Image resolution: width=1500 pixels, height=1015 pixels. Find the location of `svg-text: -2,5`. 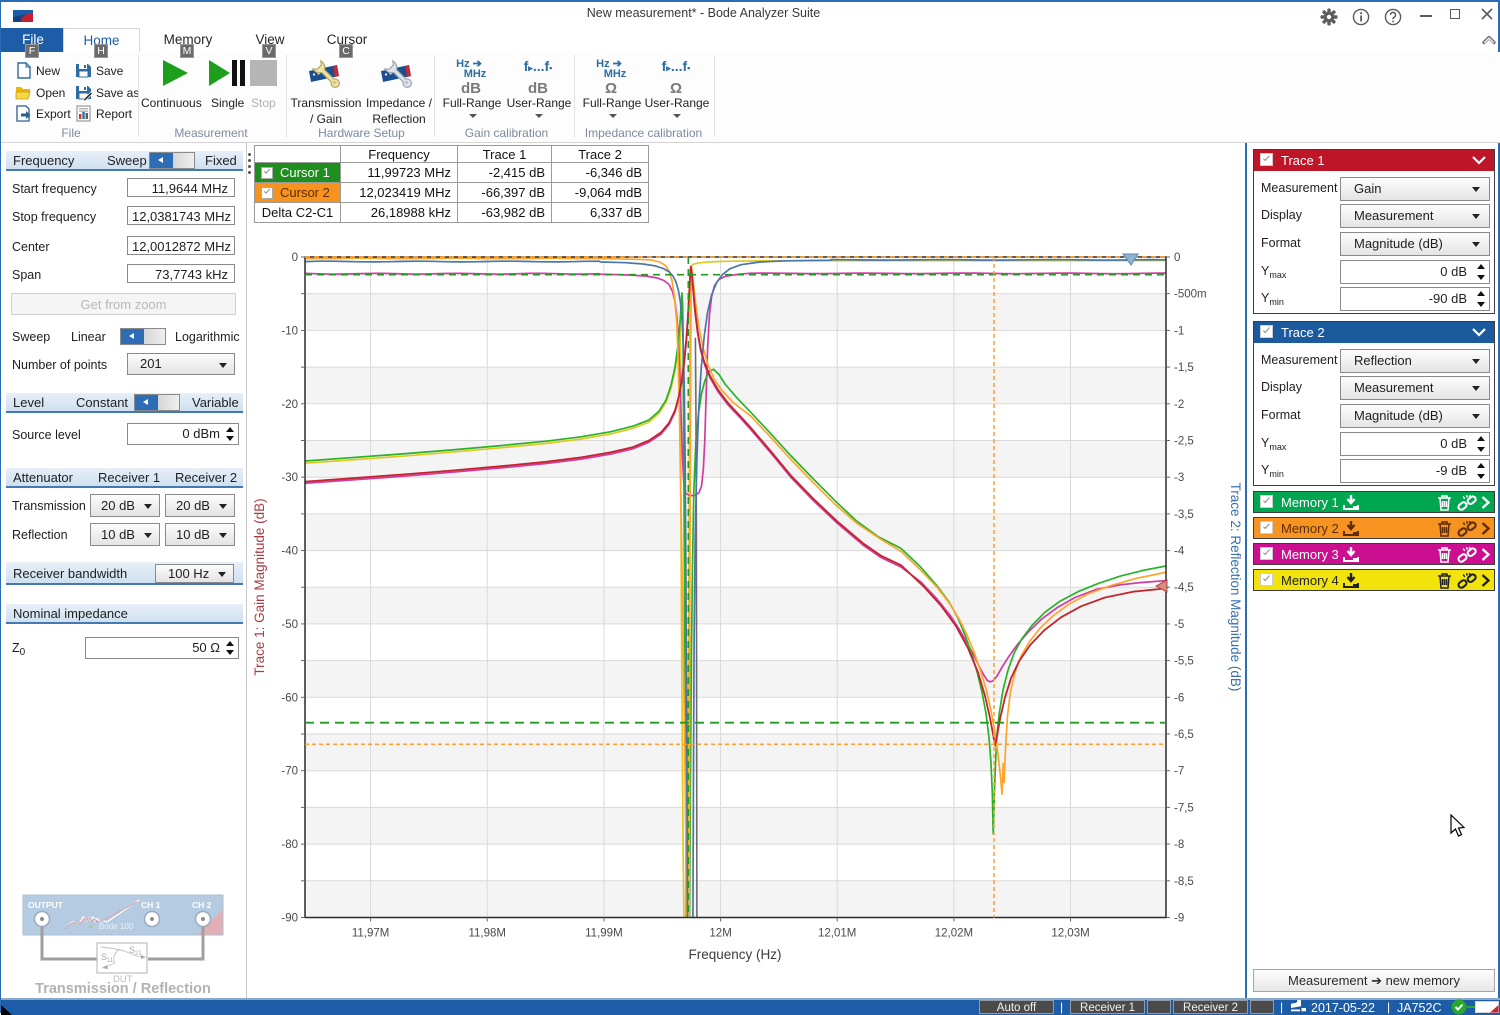

svg-text: -2,5 is located at coordinates (1184, 442).